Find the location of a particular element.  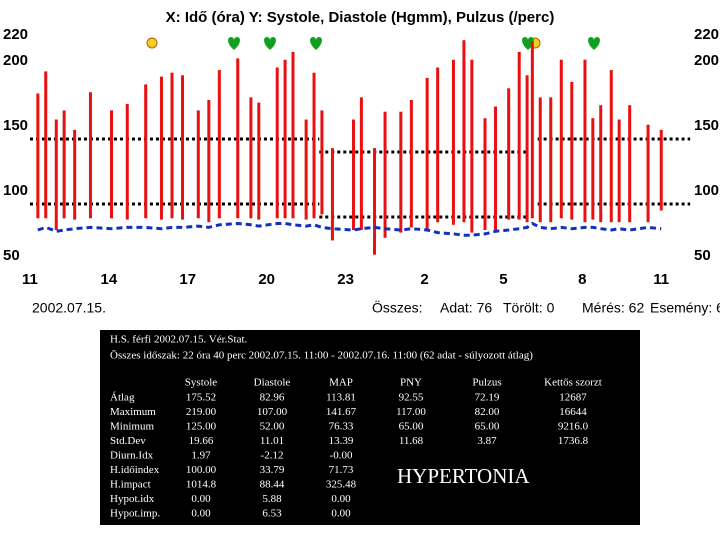

pulse-line is located at coordinates (349, 229).